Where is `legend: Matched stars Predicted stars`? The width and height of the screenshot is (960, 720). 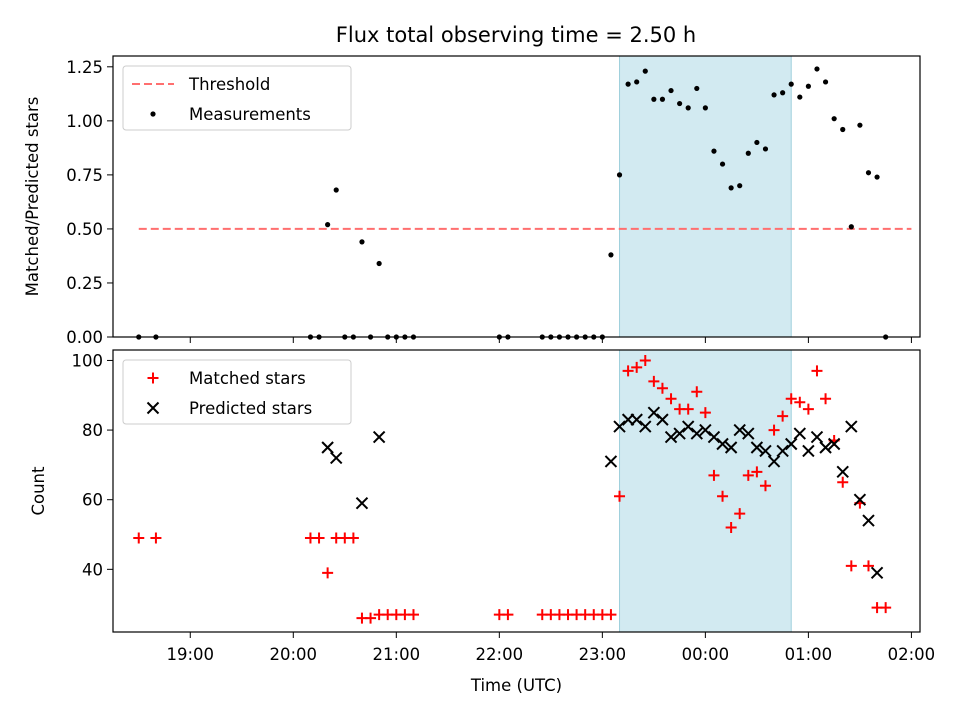
legend: Matched stars Predicted stars is located at coordinates (237, 392).